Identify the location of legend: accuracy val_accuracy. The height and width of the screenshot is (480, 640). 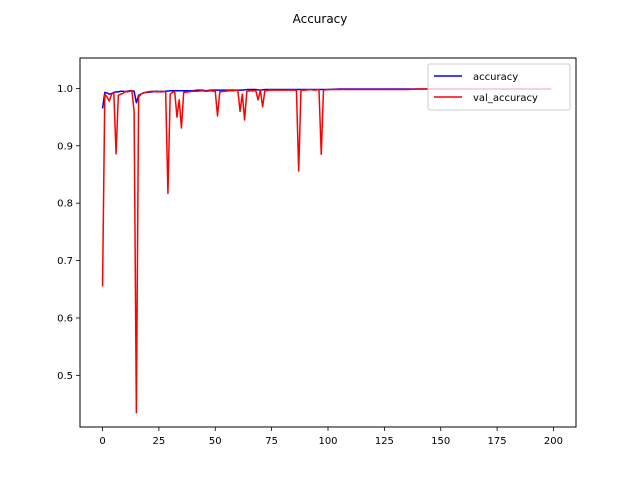
(499, 87).